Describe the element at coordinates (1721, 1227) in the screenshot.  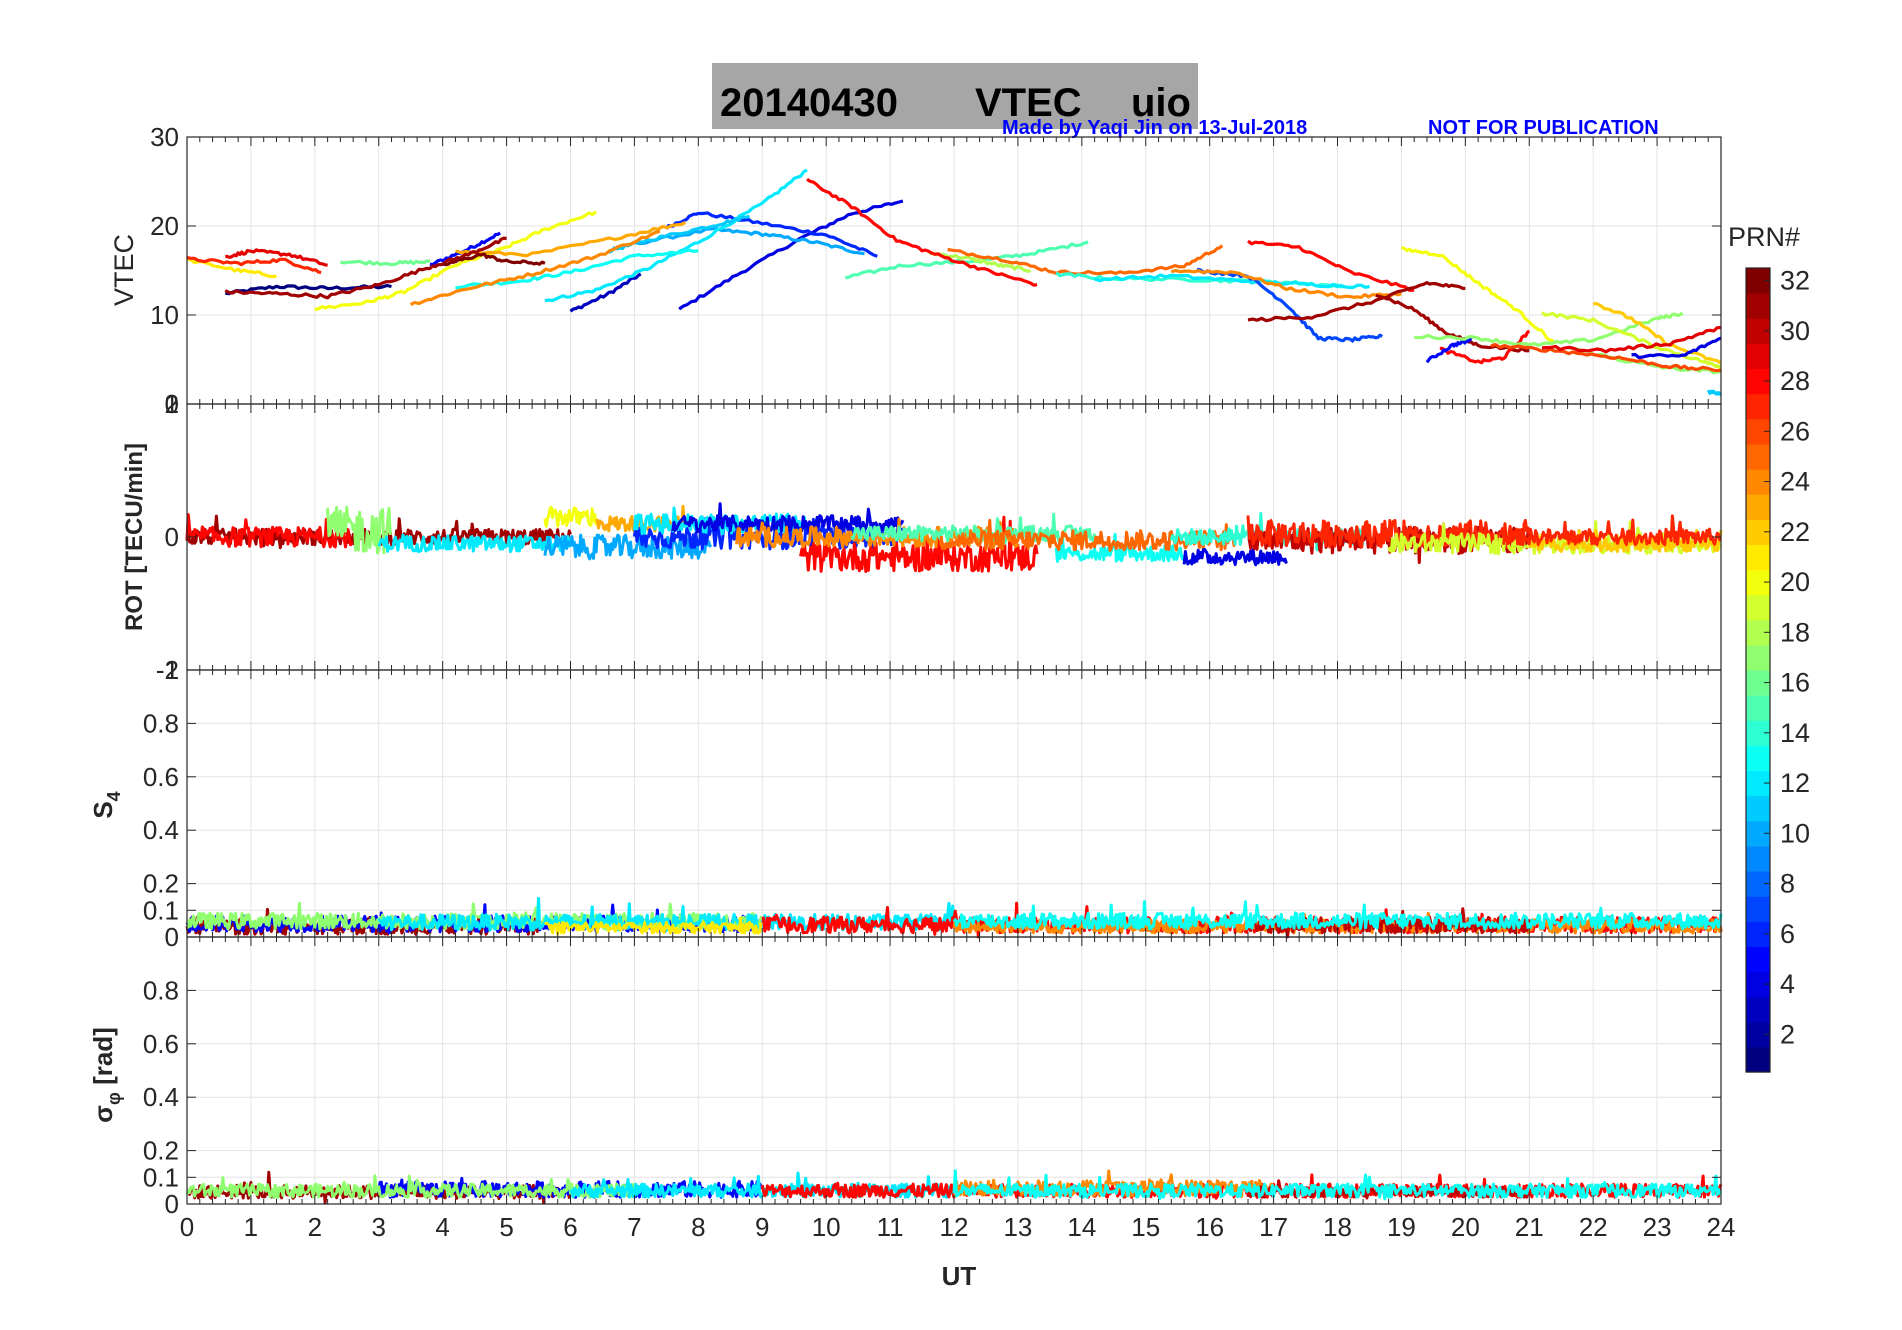
I see `xtick-label: 24` at that location.